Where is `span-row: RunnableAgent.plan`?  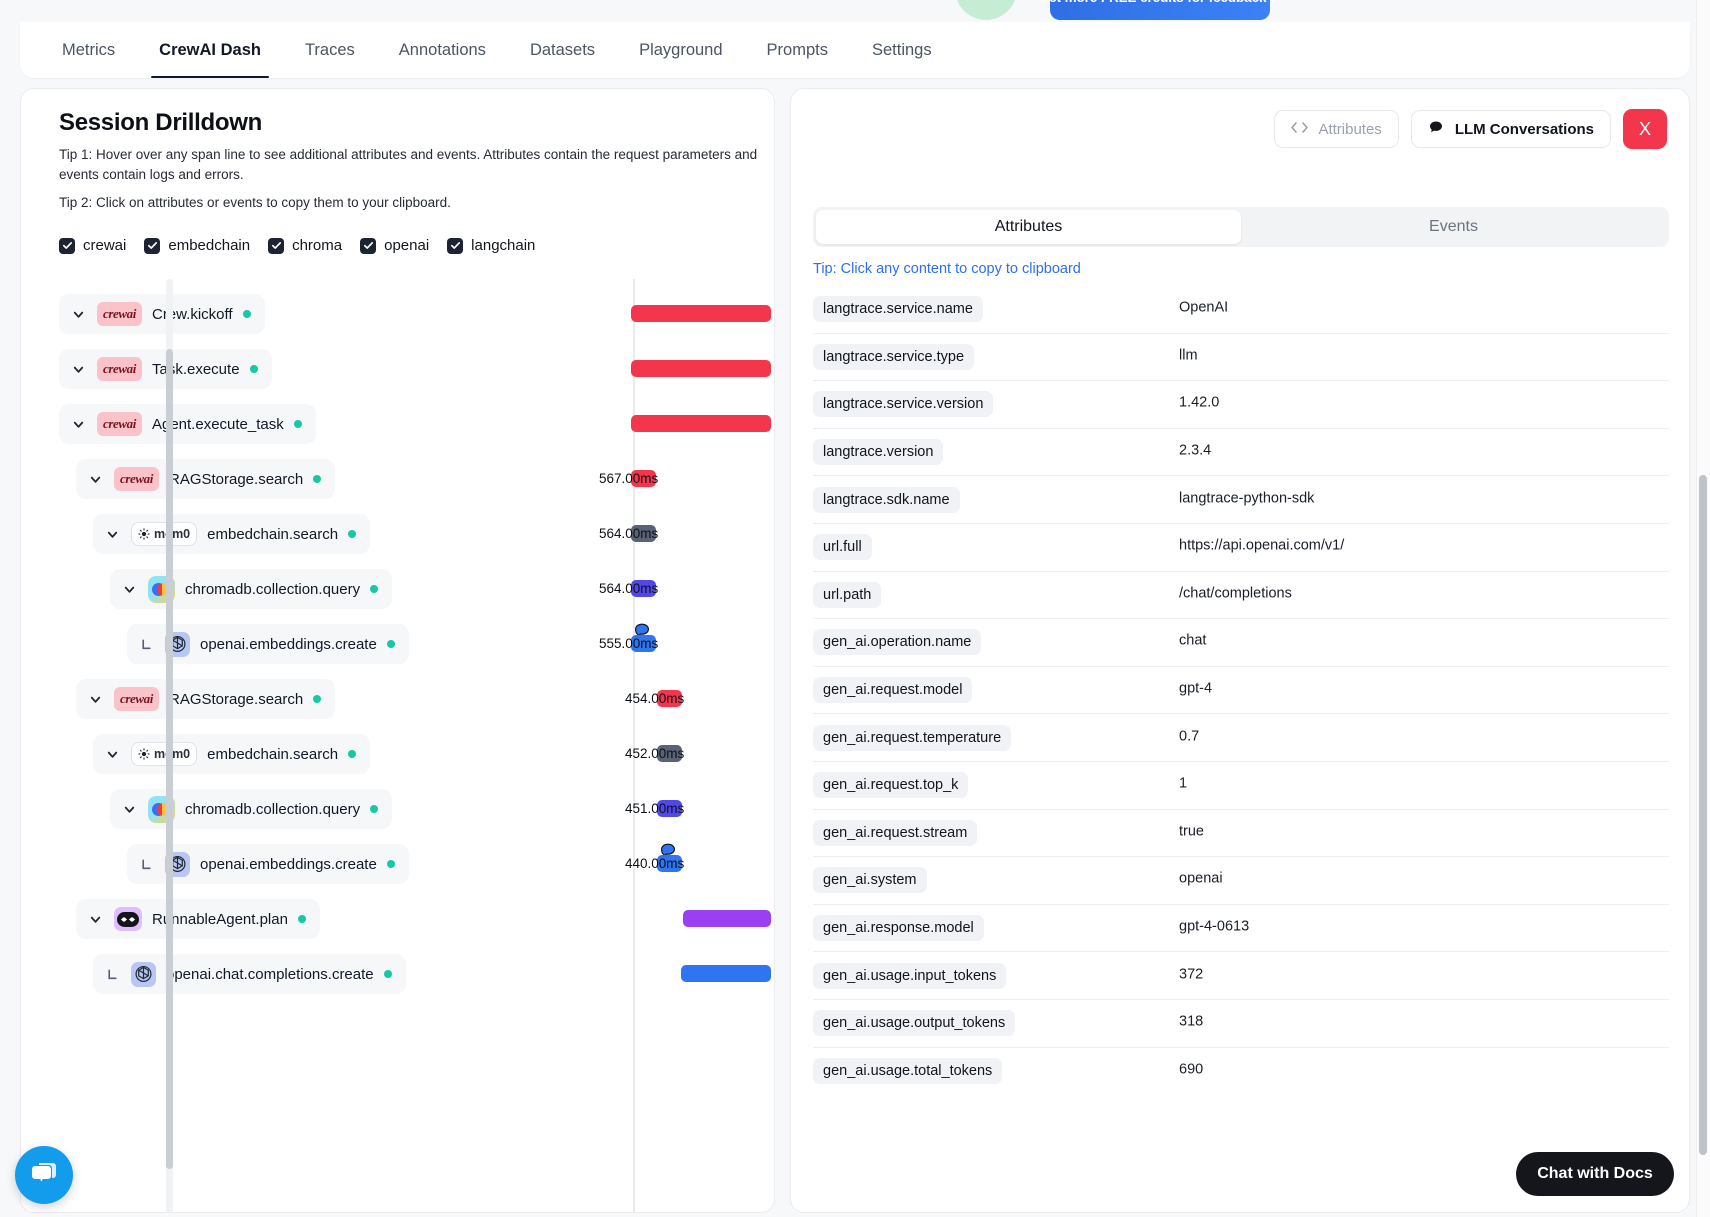 span-row: RunnableAgent.plan is located at coordinates (198, 919).